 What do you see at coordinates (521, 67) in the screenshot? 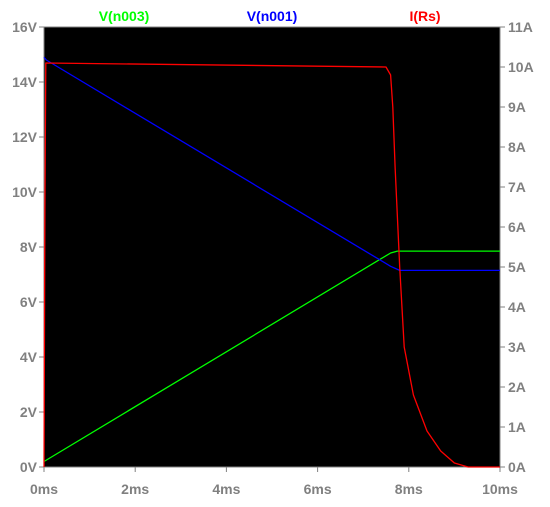
I see `right-tick-label: 10A` at bounding box center [521, 67].